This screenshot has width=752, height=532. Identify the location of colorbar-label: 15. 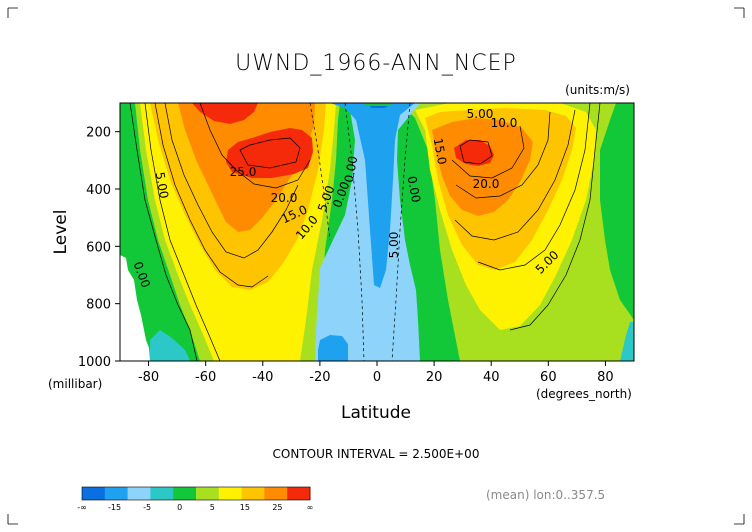
(245, 507).